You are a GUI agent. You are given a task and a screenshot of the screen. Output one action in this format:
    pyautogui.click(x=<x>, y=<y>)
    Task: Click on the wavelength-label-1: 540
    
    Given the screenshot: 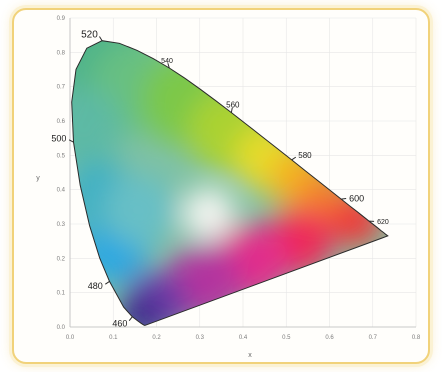 What is the action you would take?
    pyautogui.click(x=167, y=61)
    